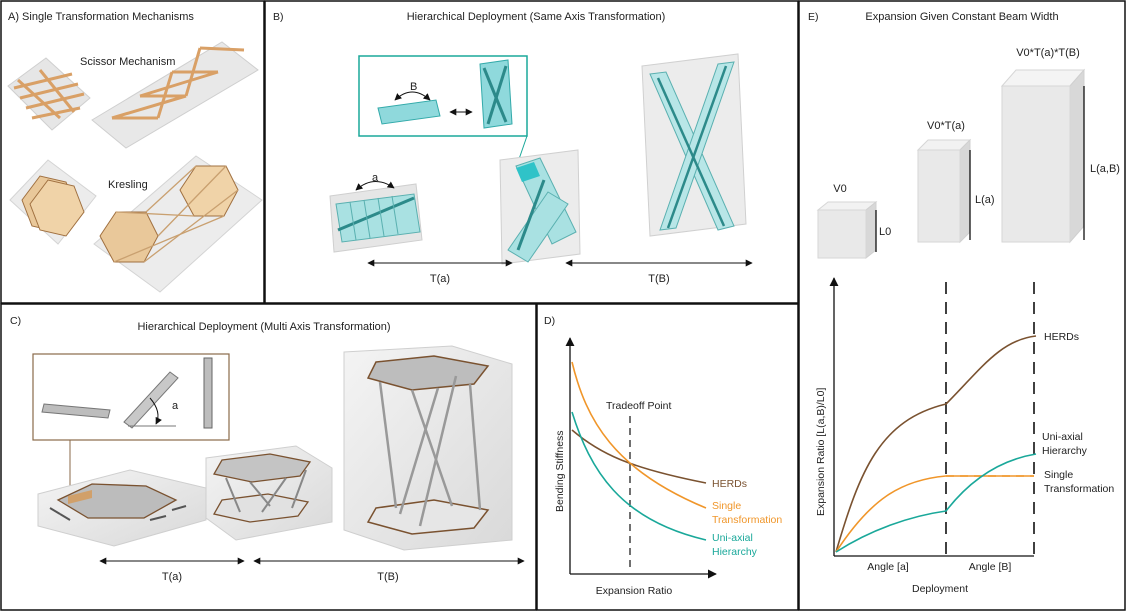 Image resolution: width=1126 pixels, height=612 pixels. I want to click on panel-e-series-herds, so click(936, 444).